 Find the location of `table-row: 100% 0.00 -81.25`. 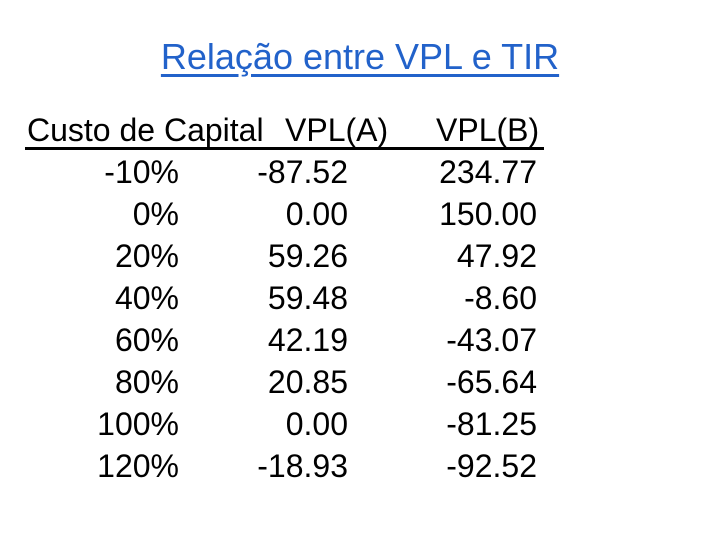

table-row: 100% 0.00 -81.25 is located at coordinates (360, 424).